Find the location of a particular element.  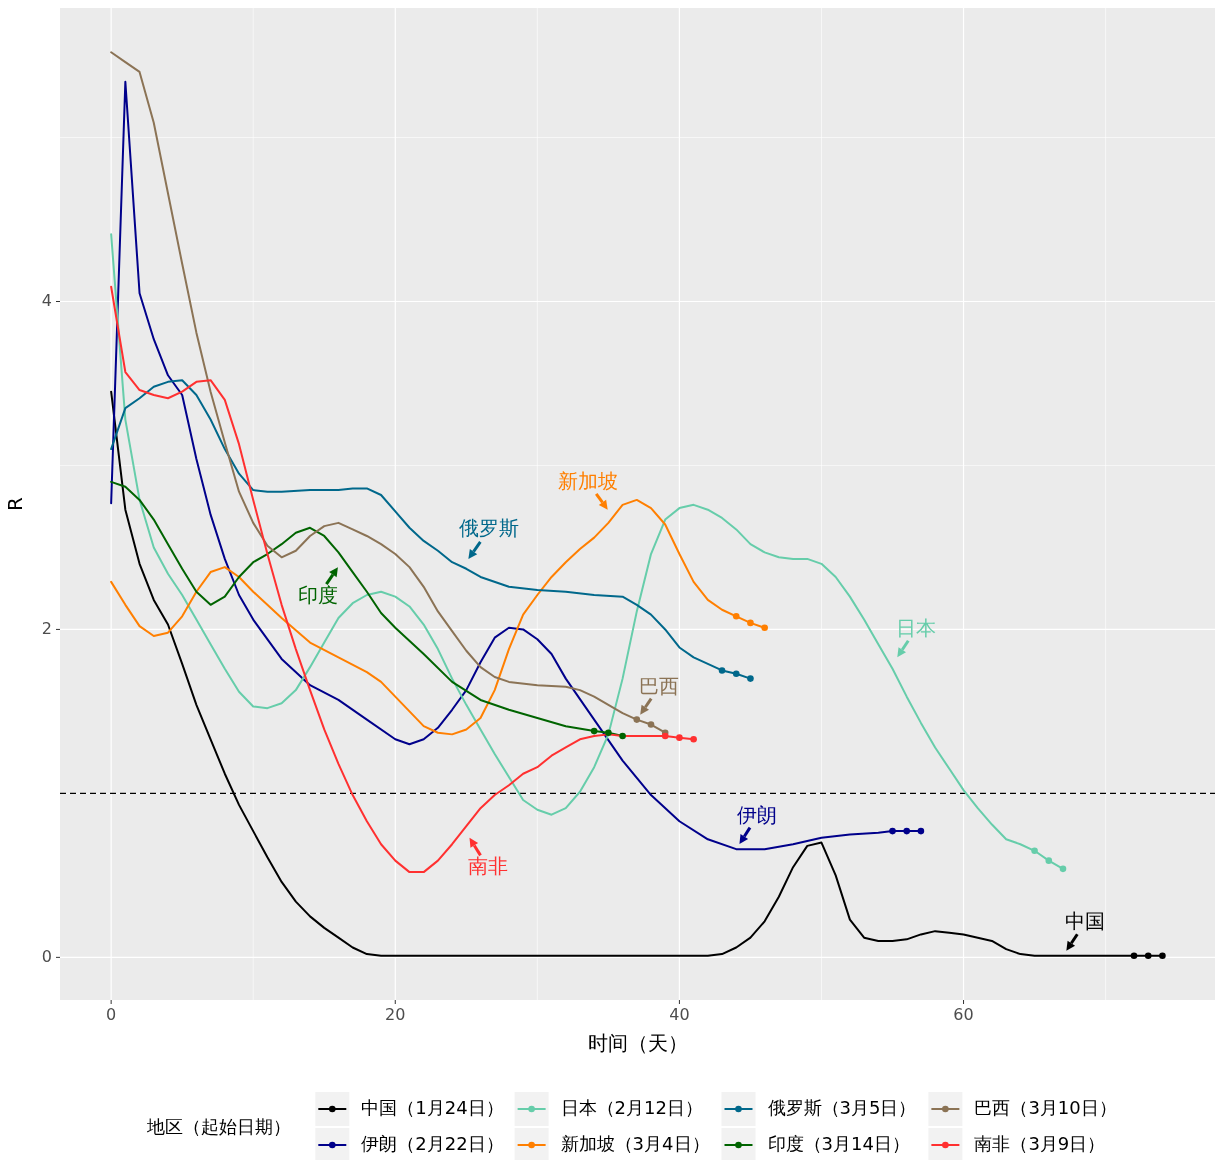

y-tick-label: 0 is located at coordinates (46, 956).